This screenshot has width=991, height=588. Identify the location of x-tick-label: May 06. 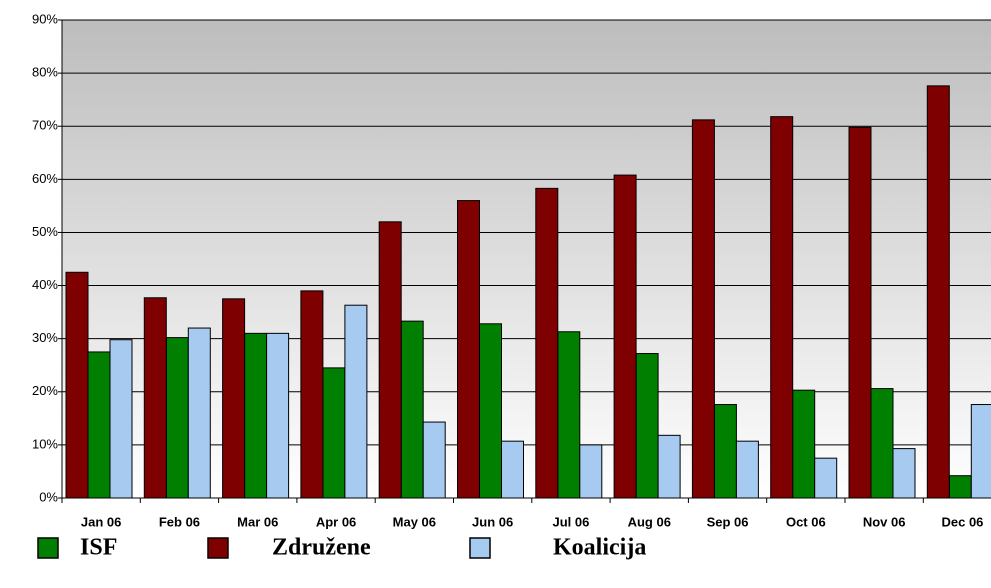
(414, 521).